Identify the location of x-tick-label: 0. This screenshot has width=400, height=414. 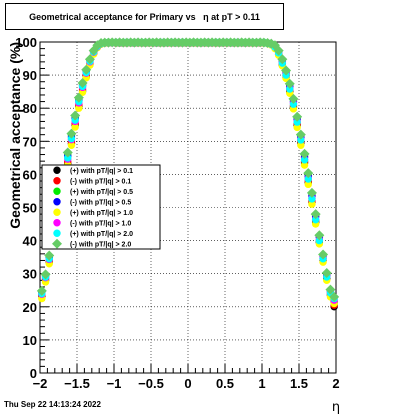
(187, 383).